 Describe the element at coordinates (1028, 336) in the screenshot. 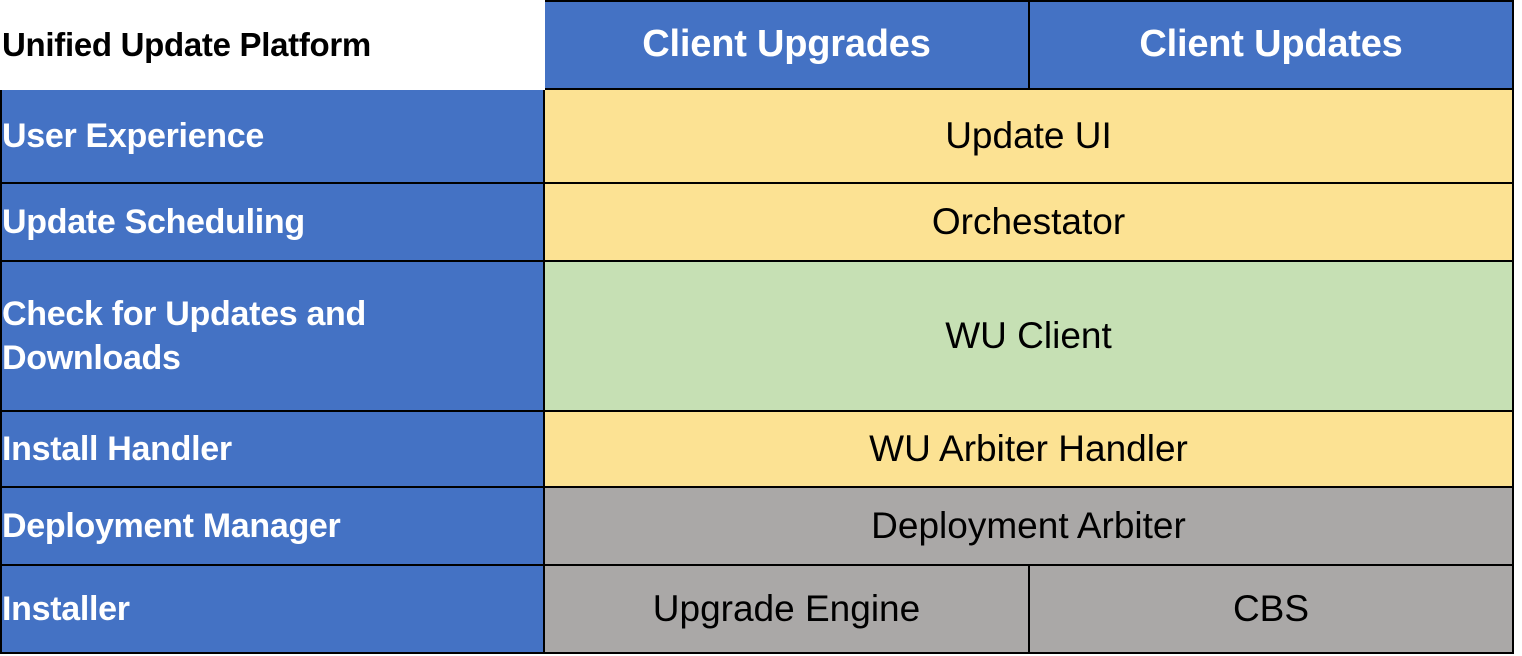

I see `cell-wu-client: WU Client` at that location.